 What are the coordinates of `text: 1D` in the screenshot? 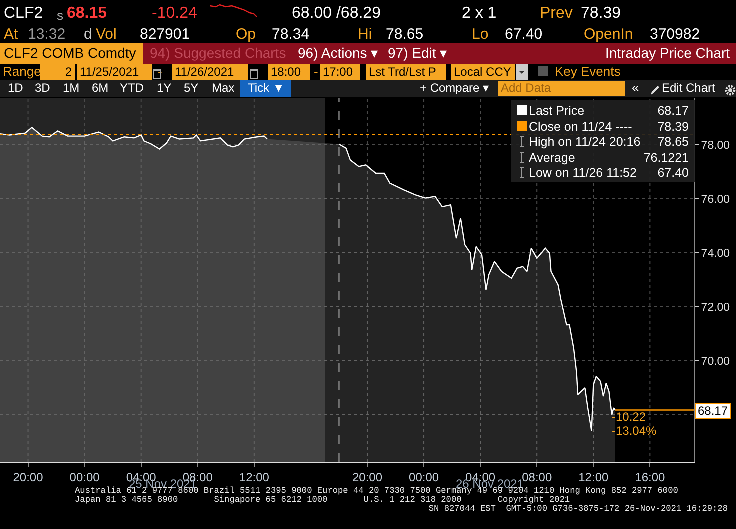 It's located at (16, 88).